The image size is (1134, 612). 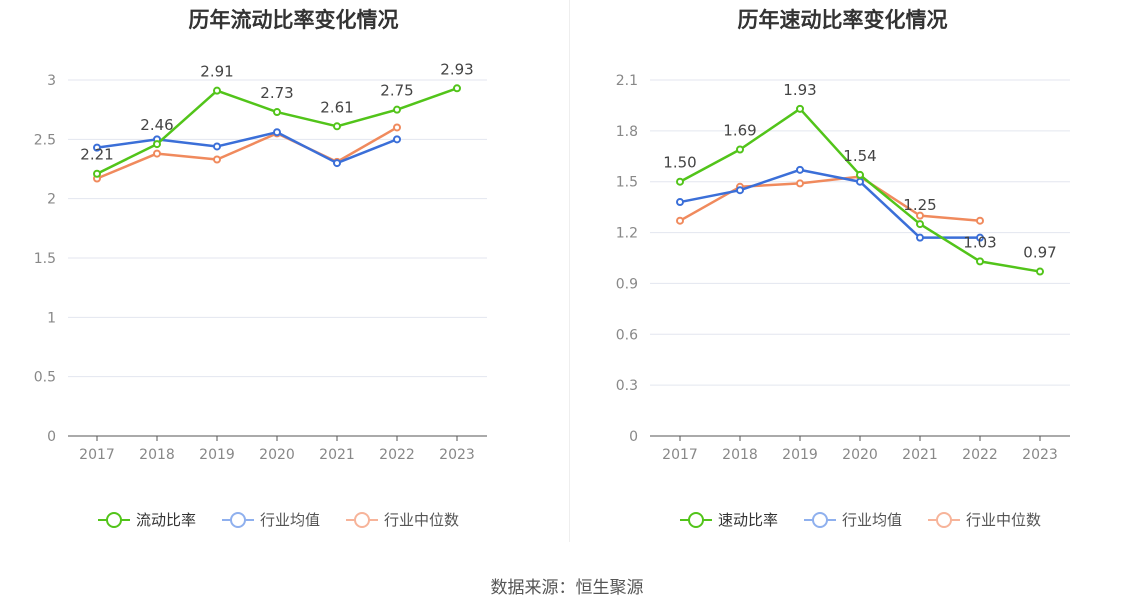 I want to click on data-label: 2.46, so click(x=156, y=125).